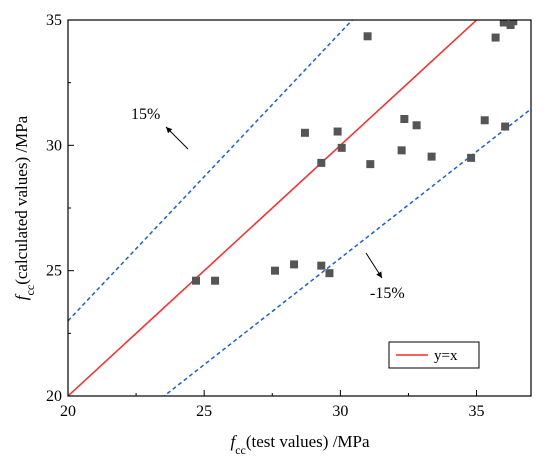 The image size is (550, 466). What do you see at coordinates (300, 444) in the screenshot?
I see `x-axis-title: fcc(test values) /MPa` at bounding box center [300, 444].